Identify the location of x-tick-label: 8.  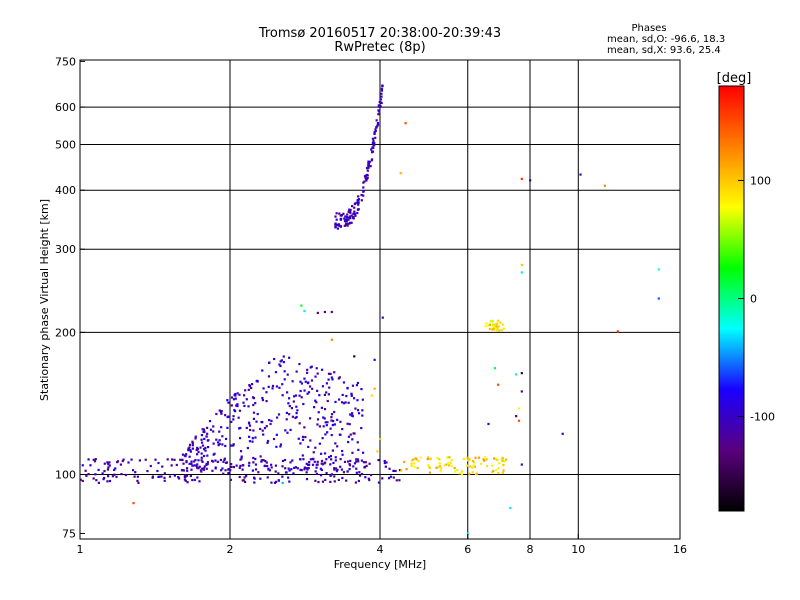
(530, 549).